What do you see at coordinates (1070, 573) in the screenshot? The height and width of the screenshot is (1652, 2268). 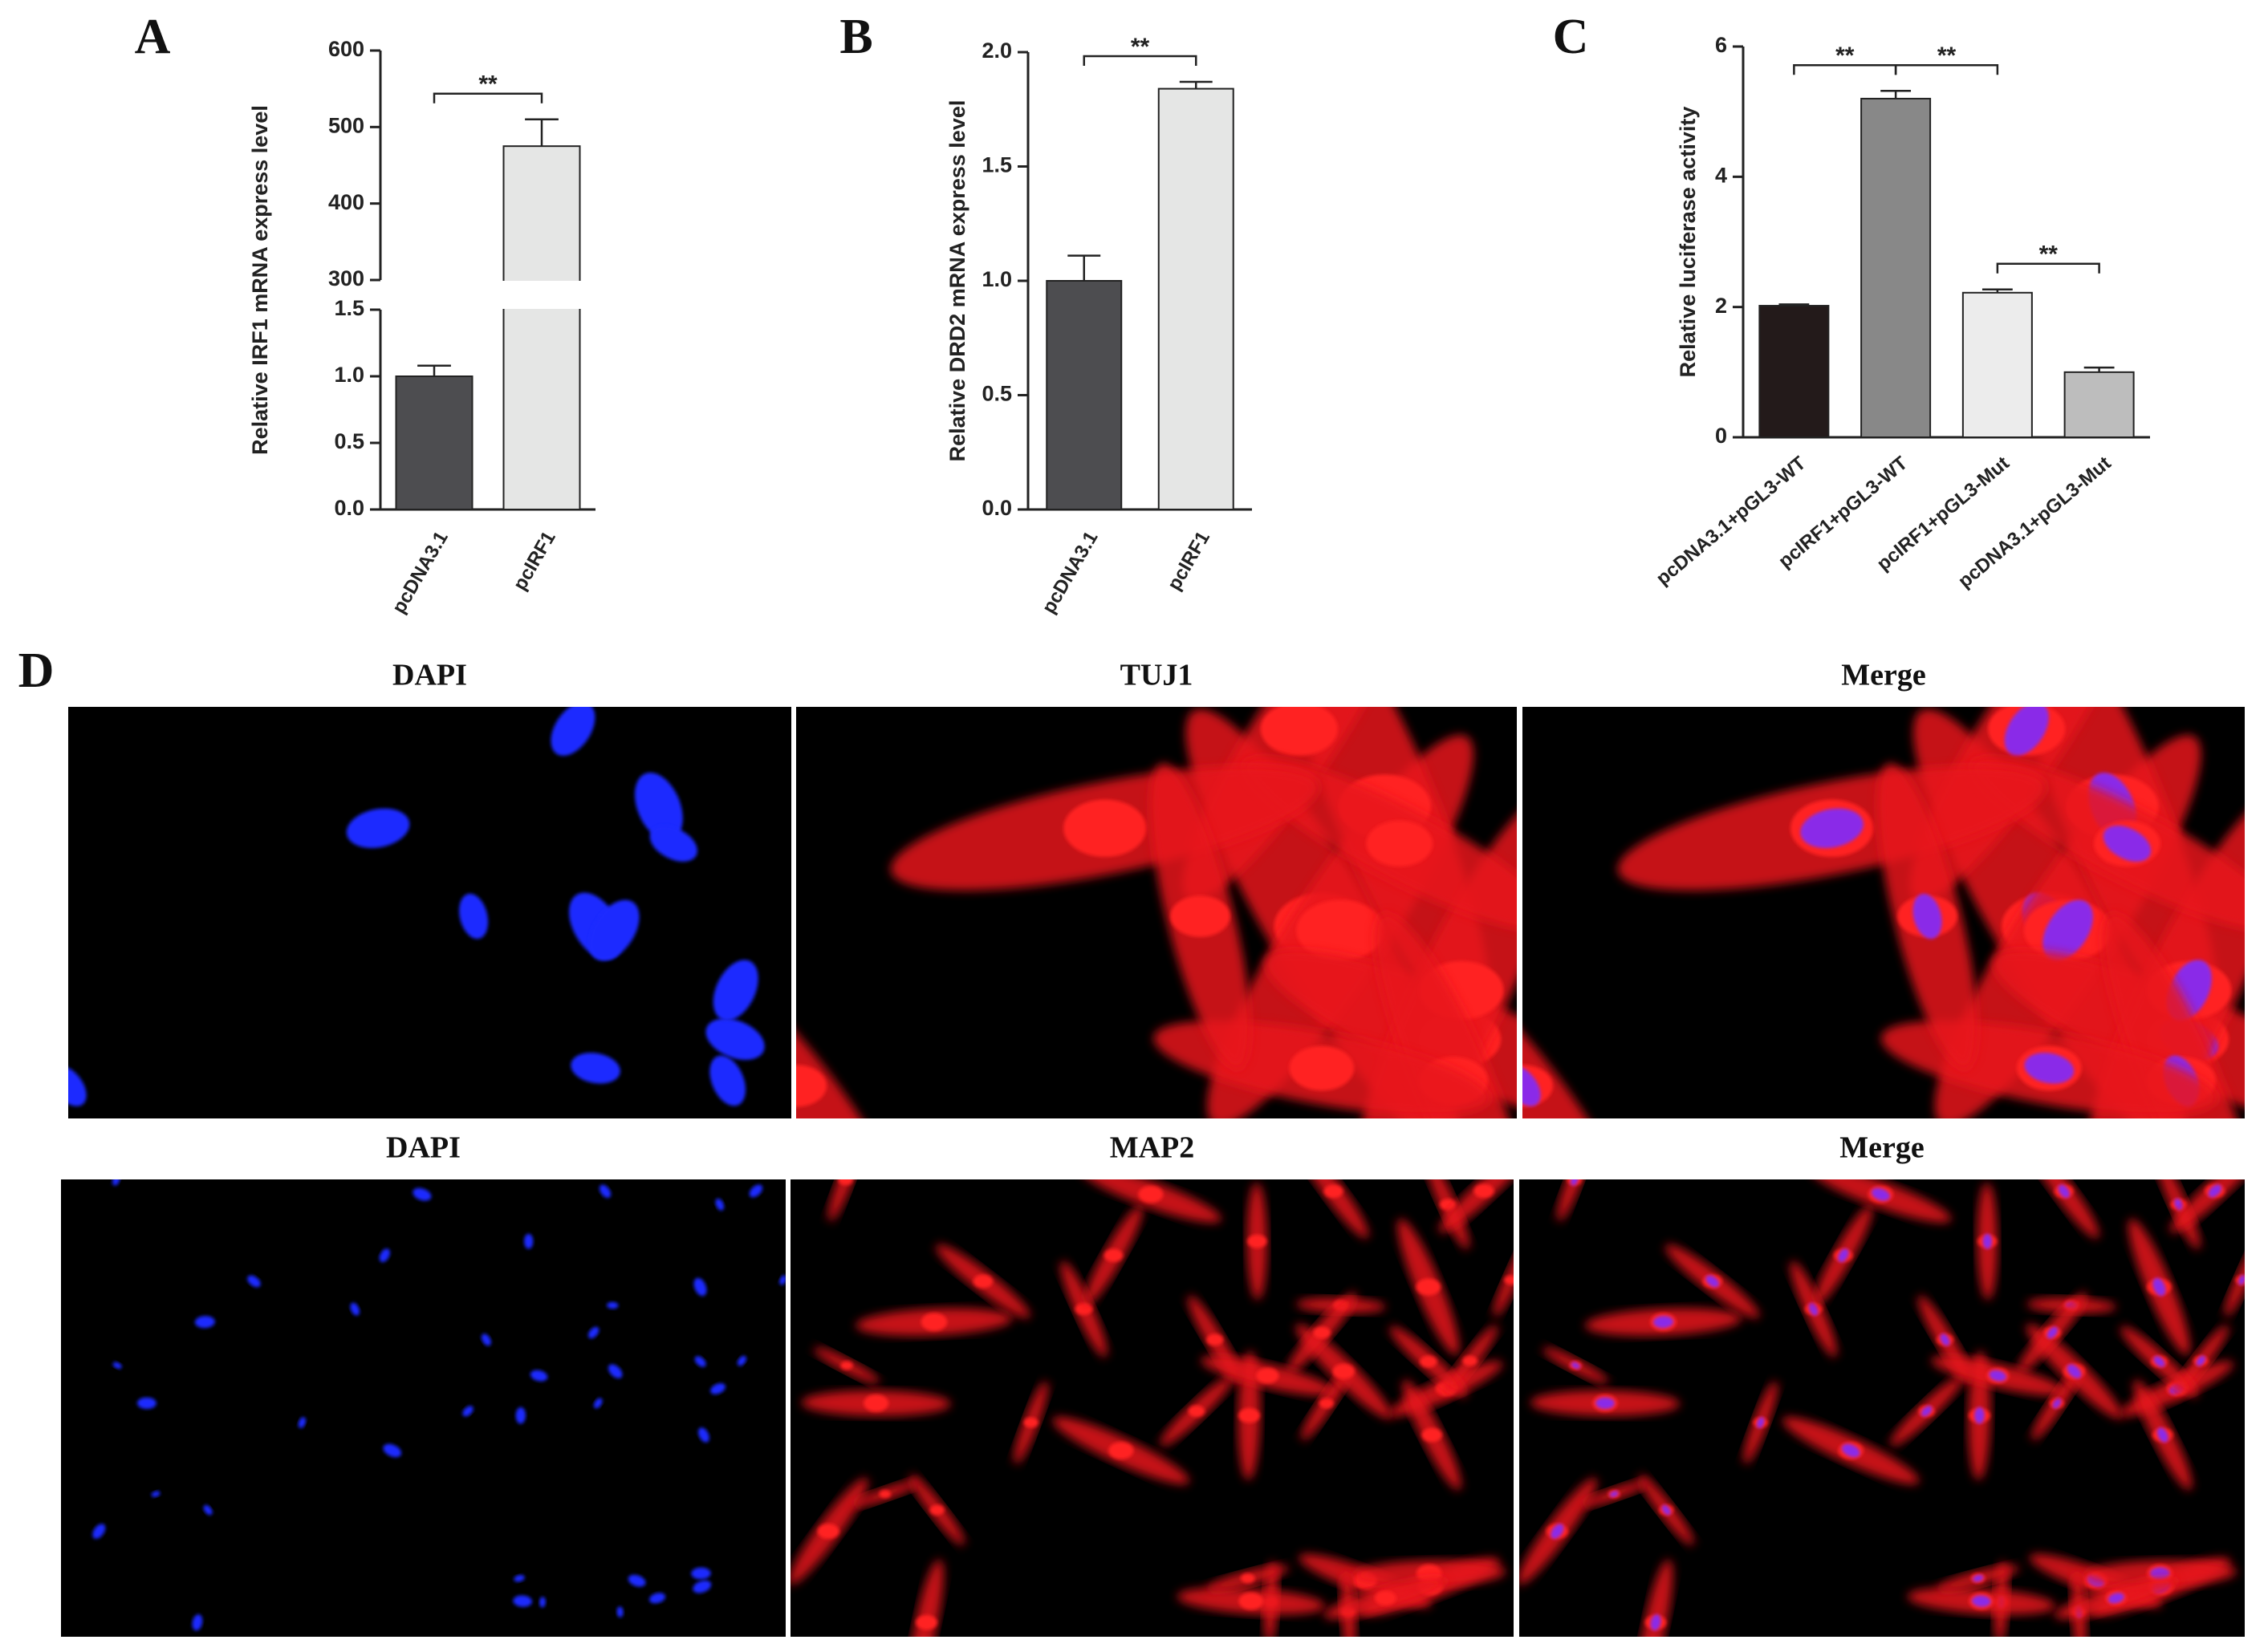 I see `x-tick-label: pcDNA3.1` at bounding box center [1070, 573].